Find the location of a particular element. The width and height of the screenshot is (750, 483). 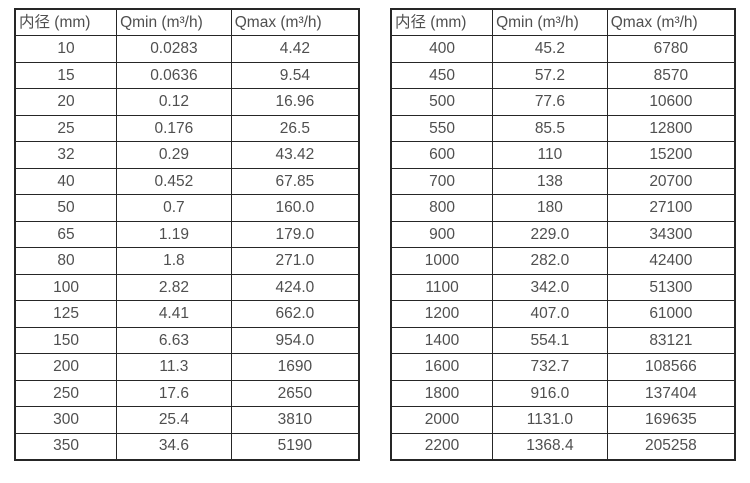

table-row: 1000 282.0 42400 is located at coordinates (563, 261).